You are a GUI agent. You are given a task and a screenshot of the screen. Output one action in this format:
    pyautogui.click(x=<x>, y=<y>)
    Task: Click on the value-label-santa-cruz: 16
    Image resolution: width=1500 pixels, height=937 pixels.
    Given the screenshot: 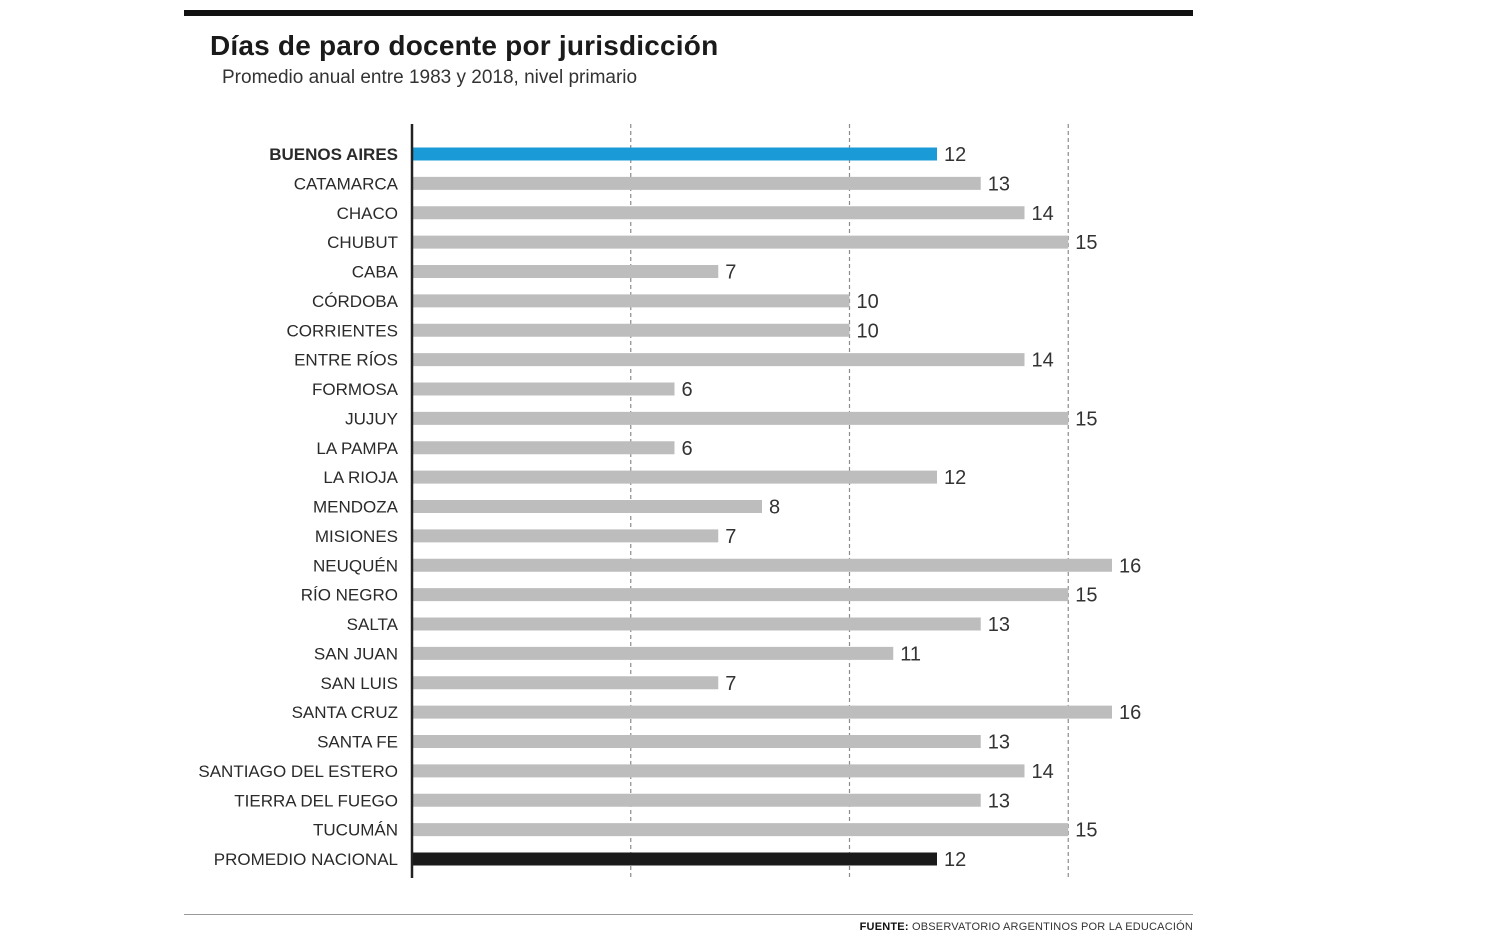 What is the action you would take?
    pyautogui.click(x=1130, y=713)
    